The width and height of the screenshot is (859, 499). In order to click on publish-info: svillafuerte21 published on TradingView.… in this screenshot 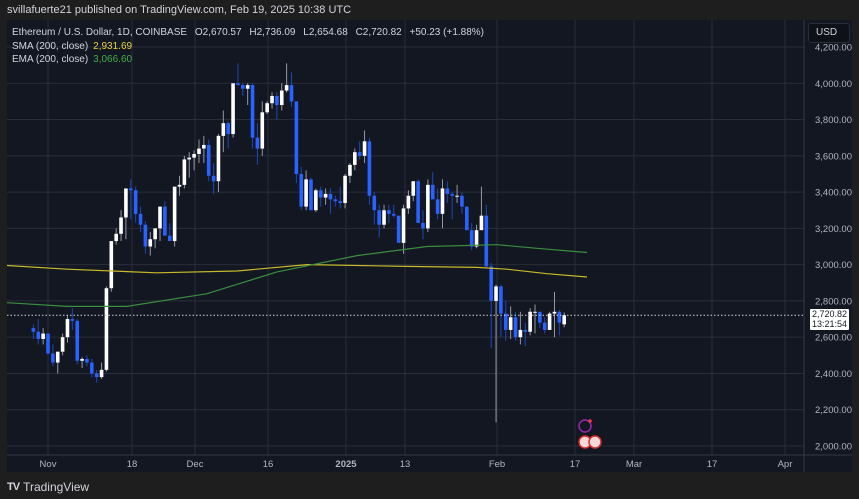, I will do `click(179, 10)`.